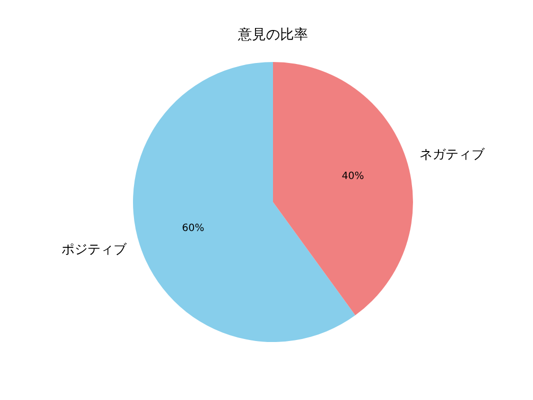 Image resolution: width=533 pixels, height=400 pixels. Describe the element at coordinates (95, 250) in the screenshot. I see `slice-label: ポジティブ` at that location.